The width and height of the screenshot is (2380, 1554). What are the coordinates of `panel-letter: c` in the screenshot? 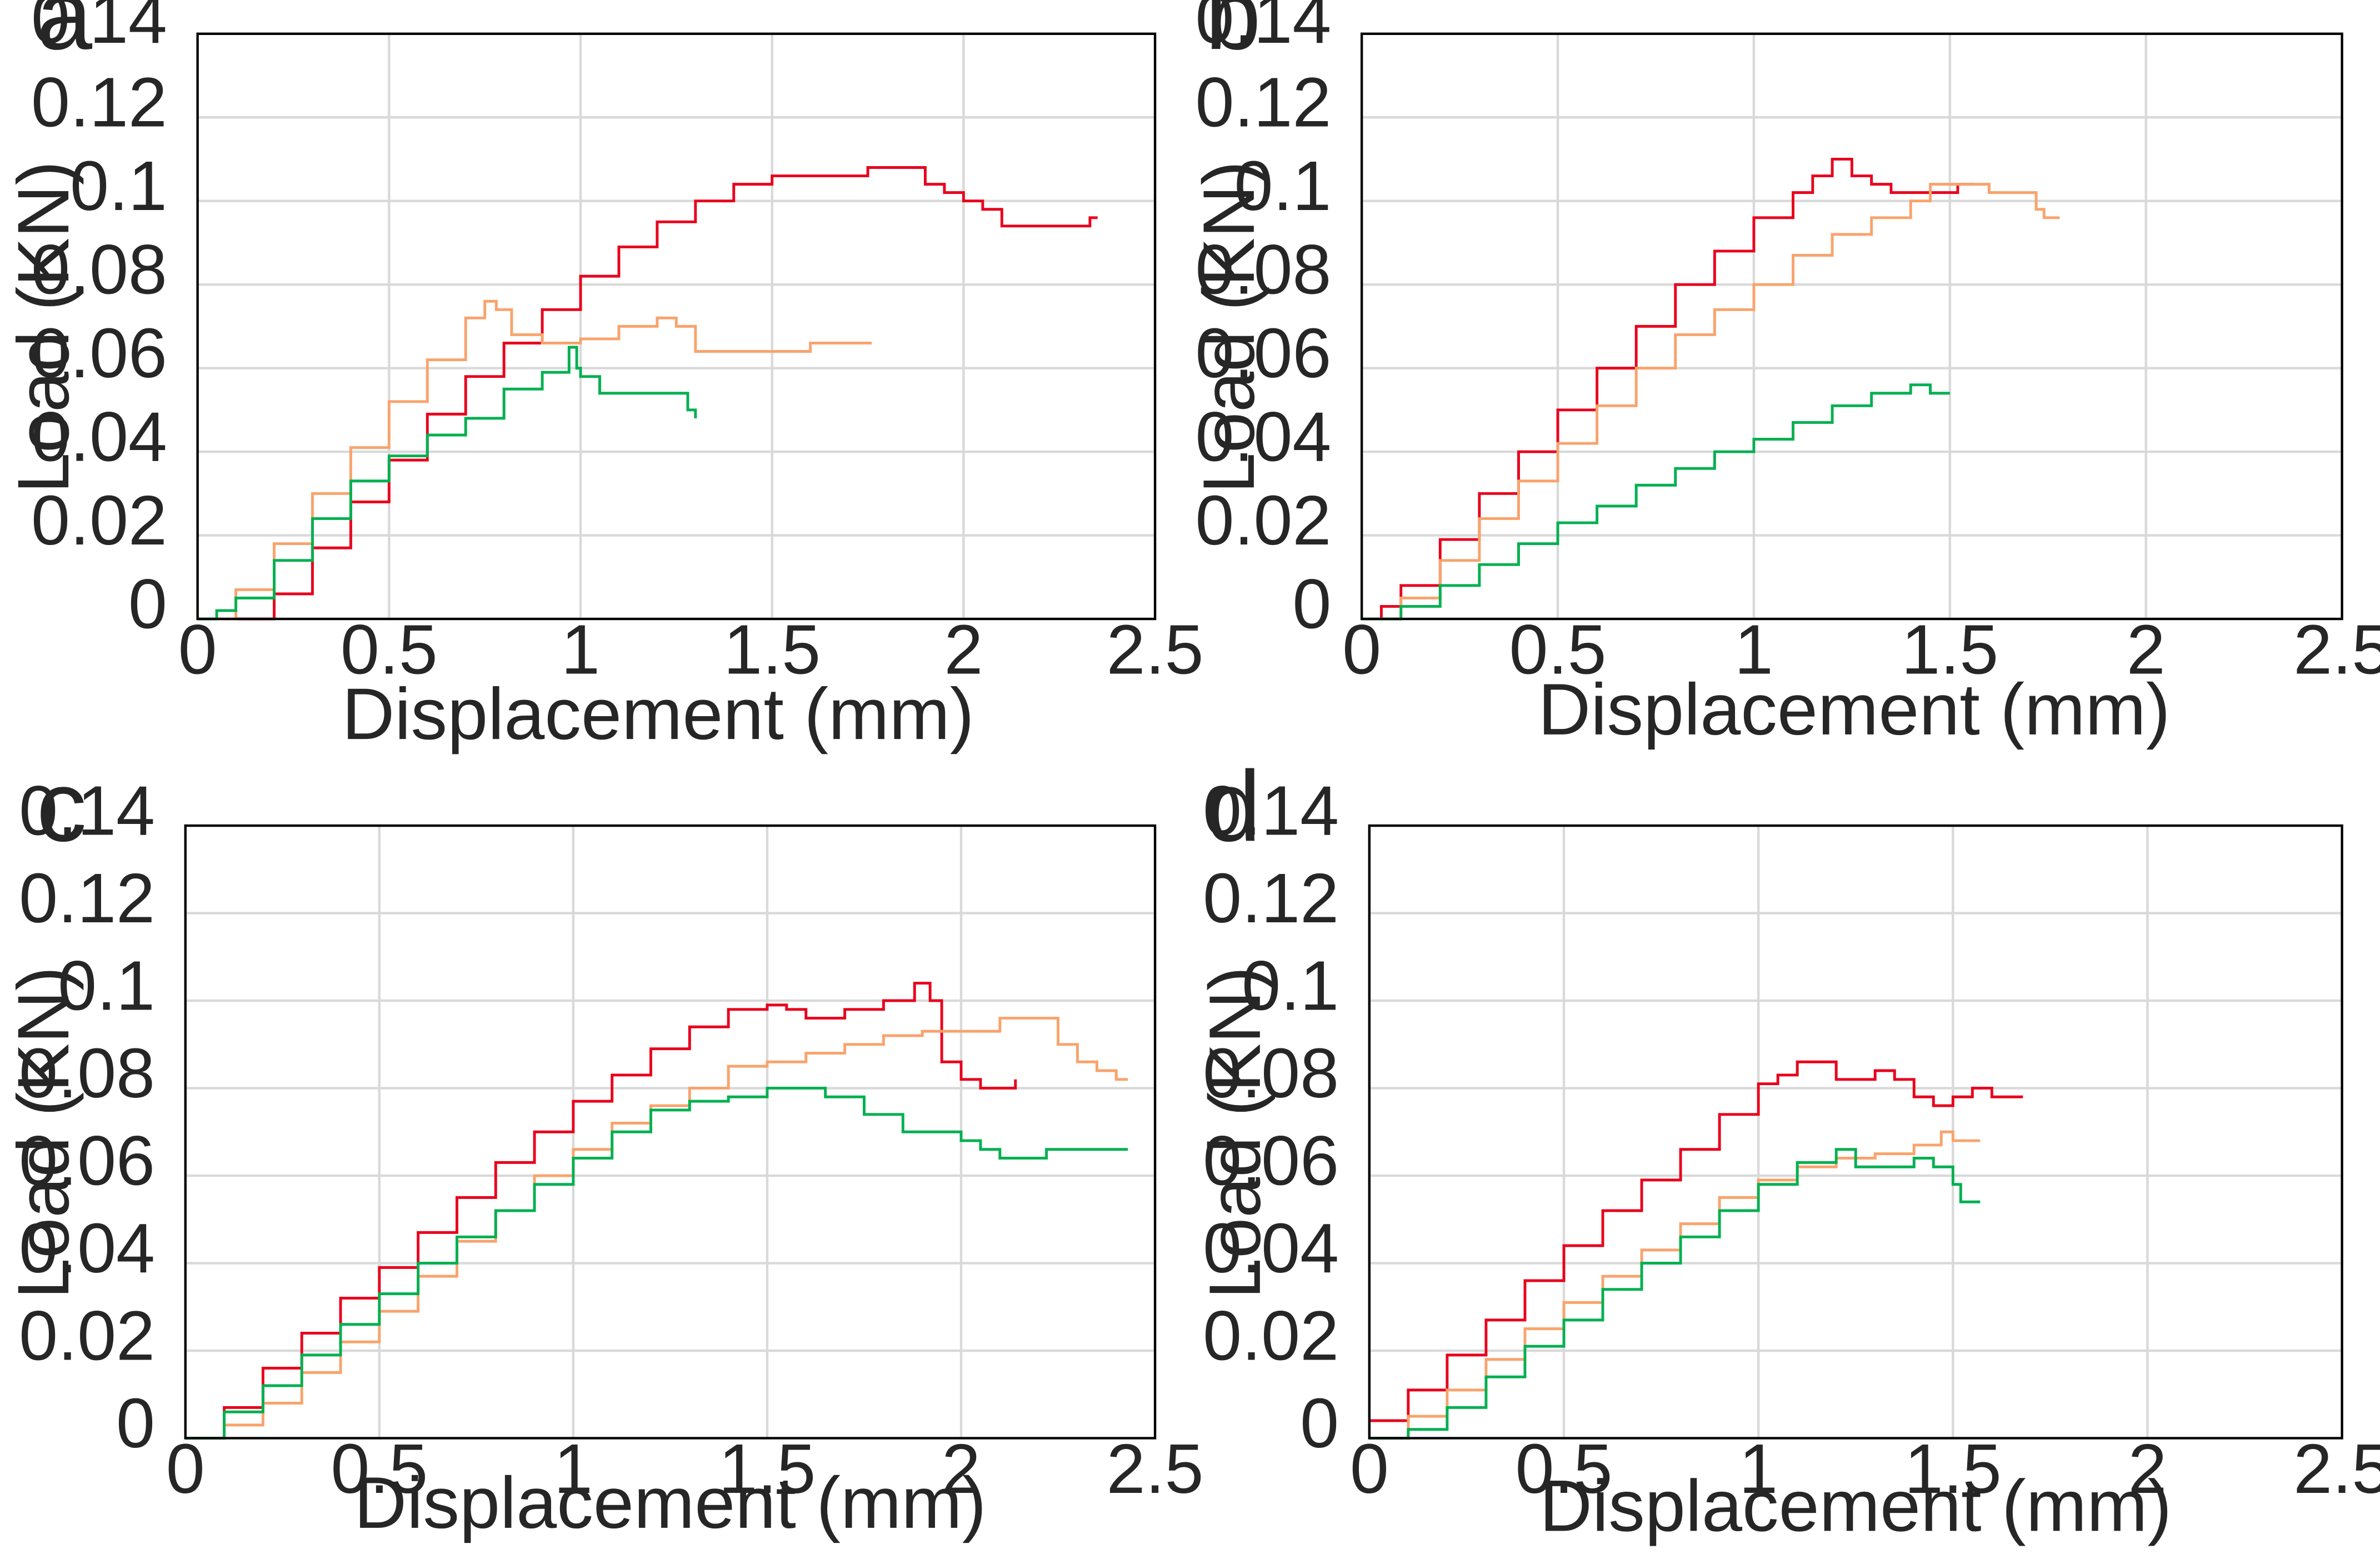 It's located at (62, 806).